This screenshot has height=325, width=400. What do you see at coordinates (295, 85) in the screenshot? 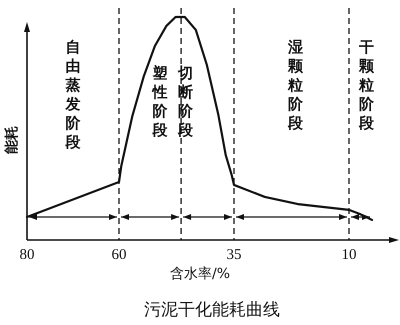
I see `annotation: 湿颗粒阶段` at bounding box center [295, 85].